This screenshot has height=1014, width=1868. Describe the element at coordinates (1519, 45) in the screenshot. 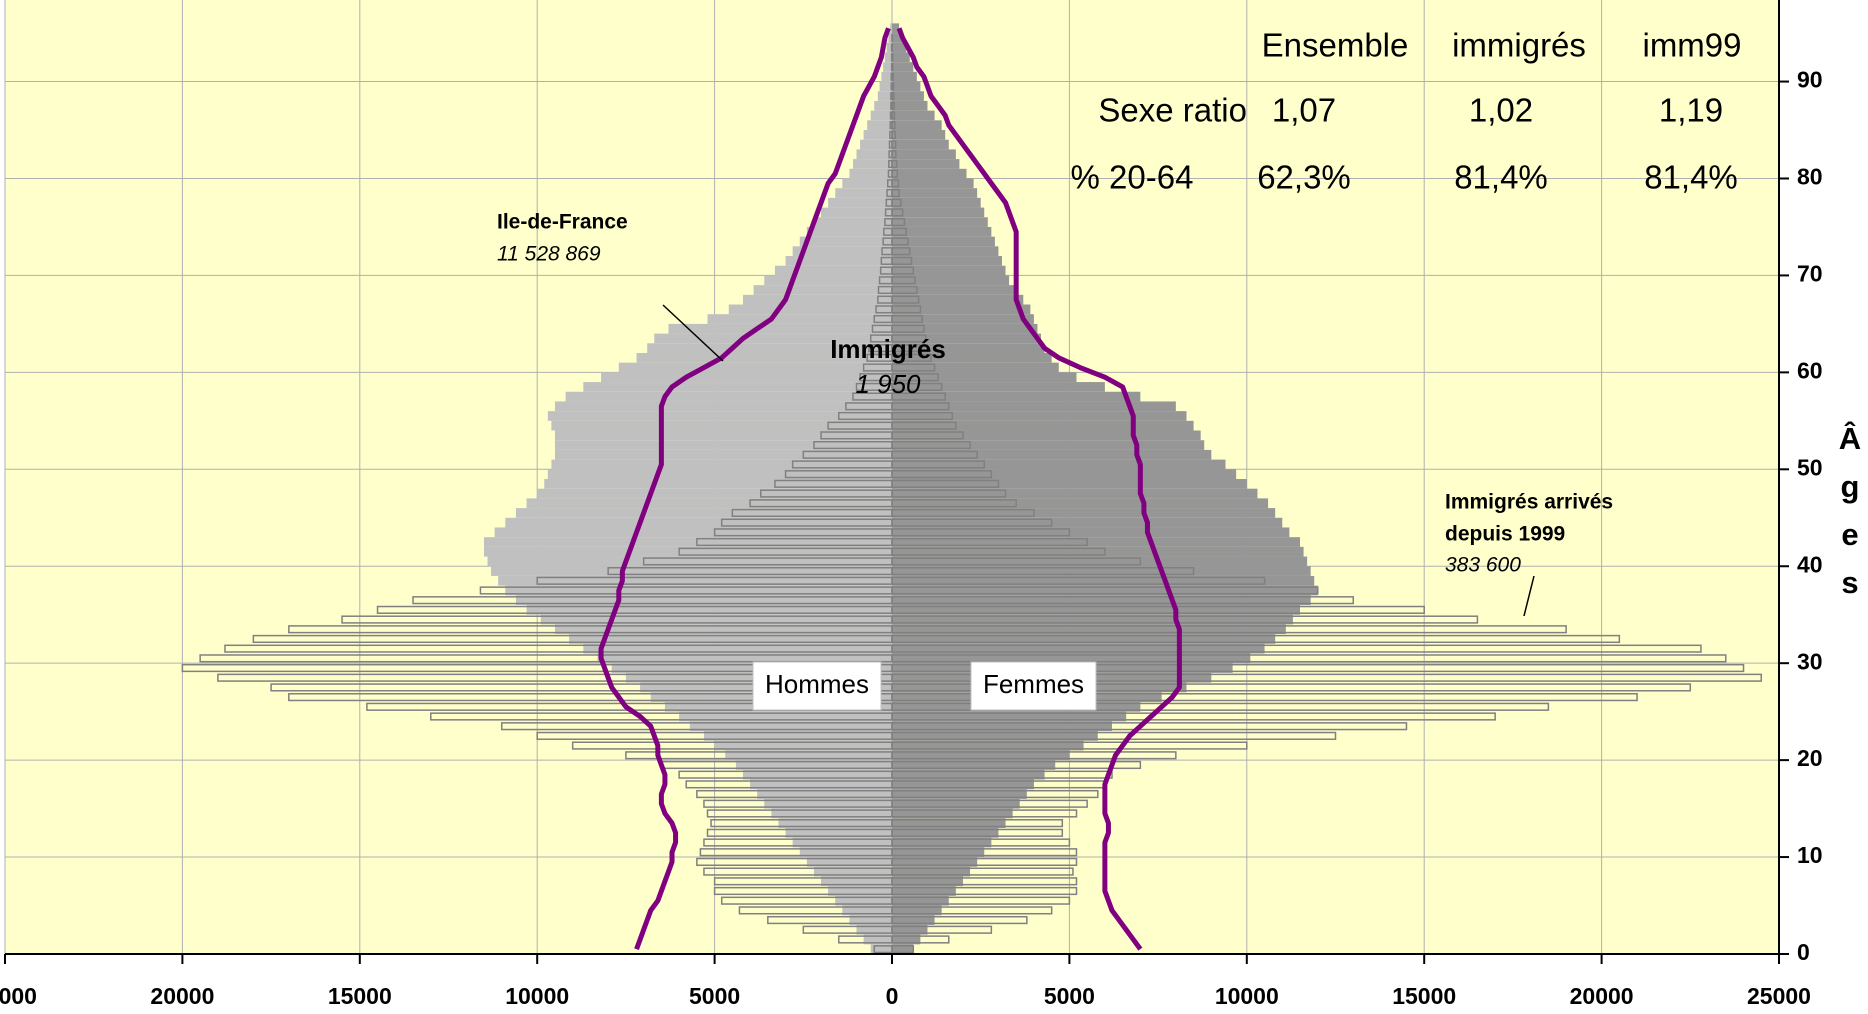

I see `table-header: immigrés` at that location.